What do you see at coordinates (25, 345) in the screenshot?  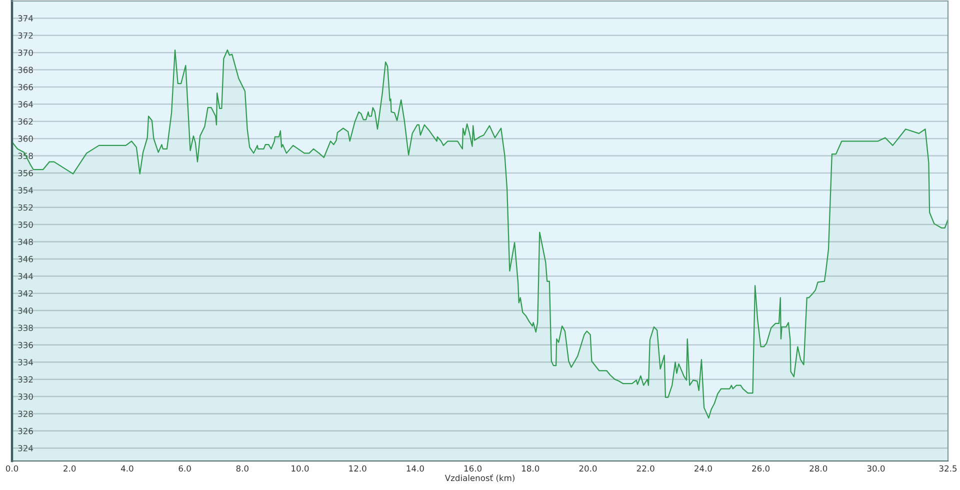 I see `y-tick-label: 336` at bounding box center [25, 345].